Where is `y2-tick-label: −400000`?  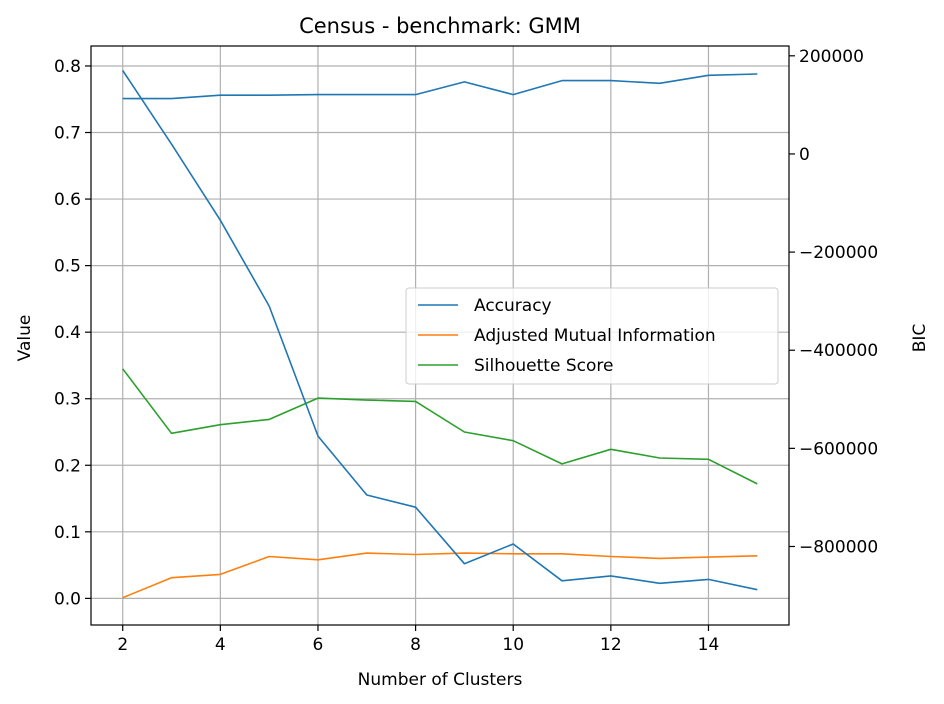
y2-tick-label: −400000 is located at coordinates (838, 351).